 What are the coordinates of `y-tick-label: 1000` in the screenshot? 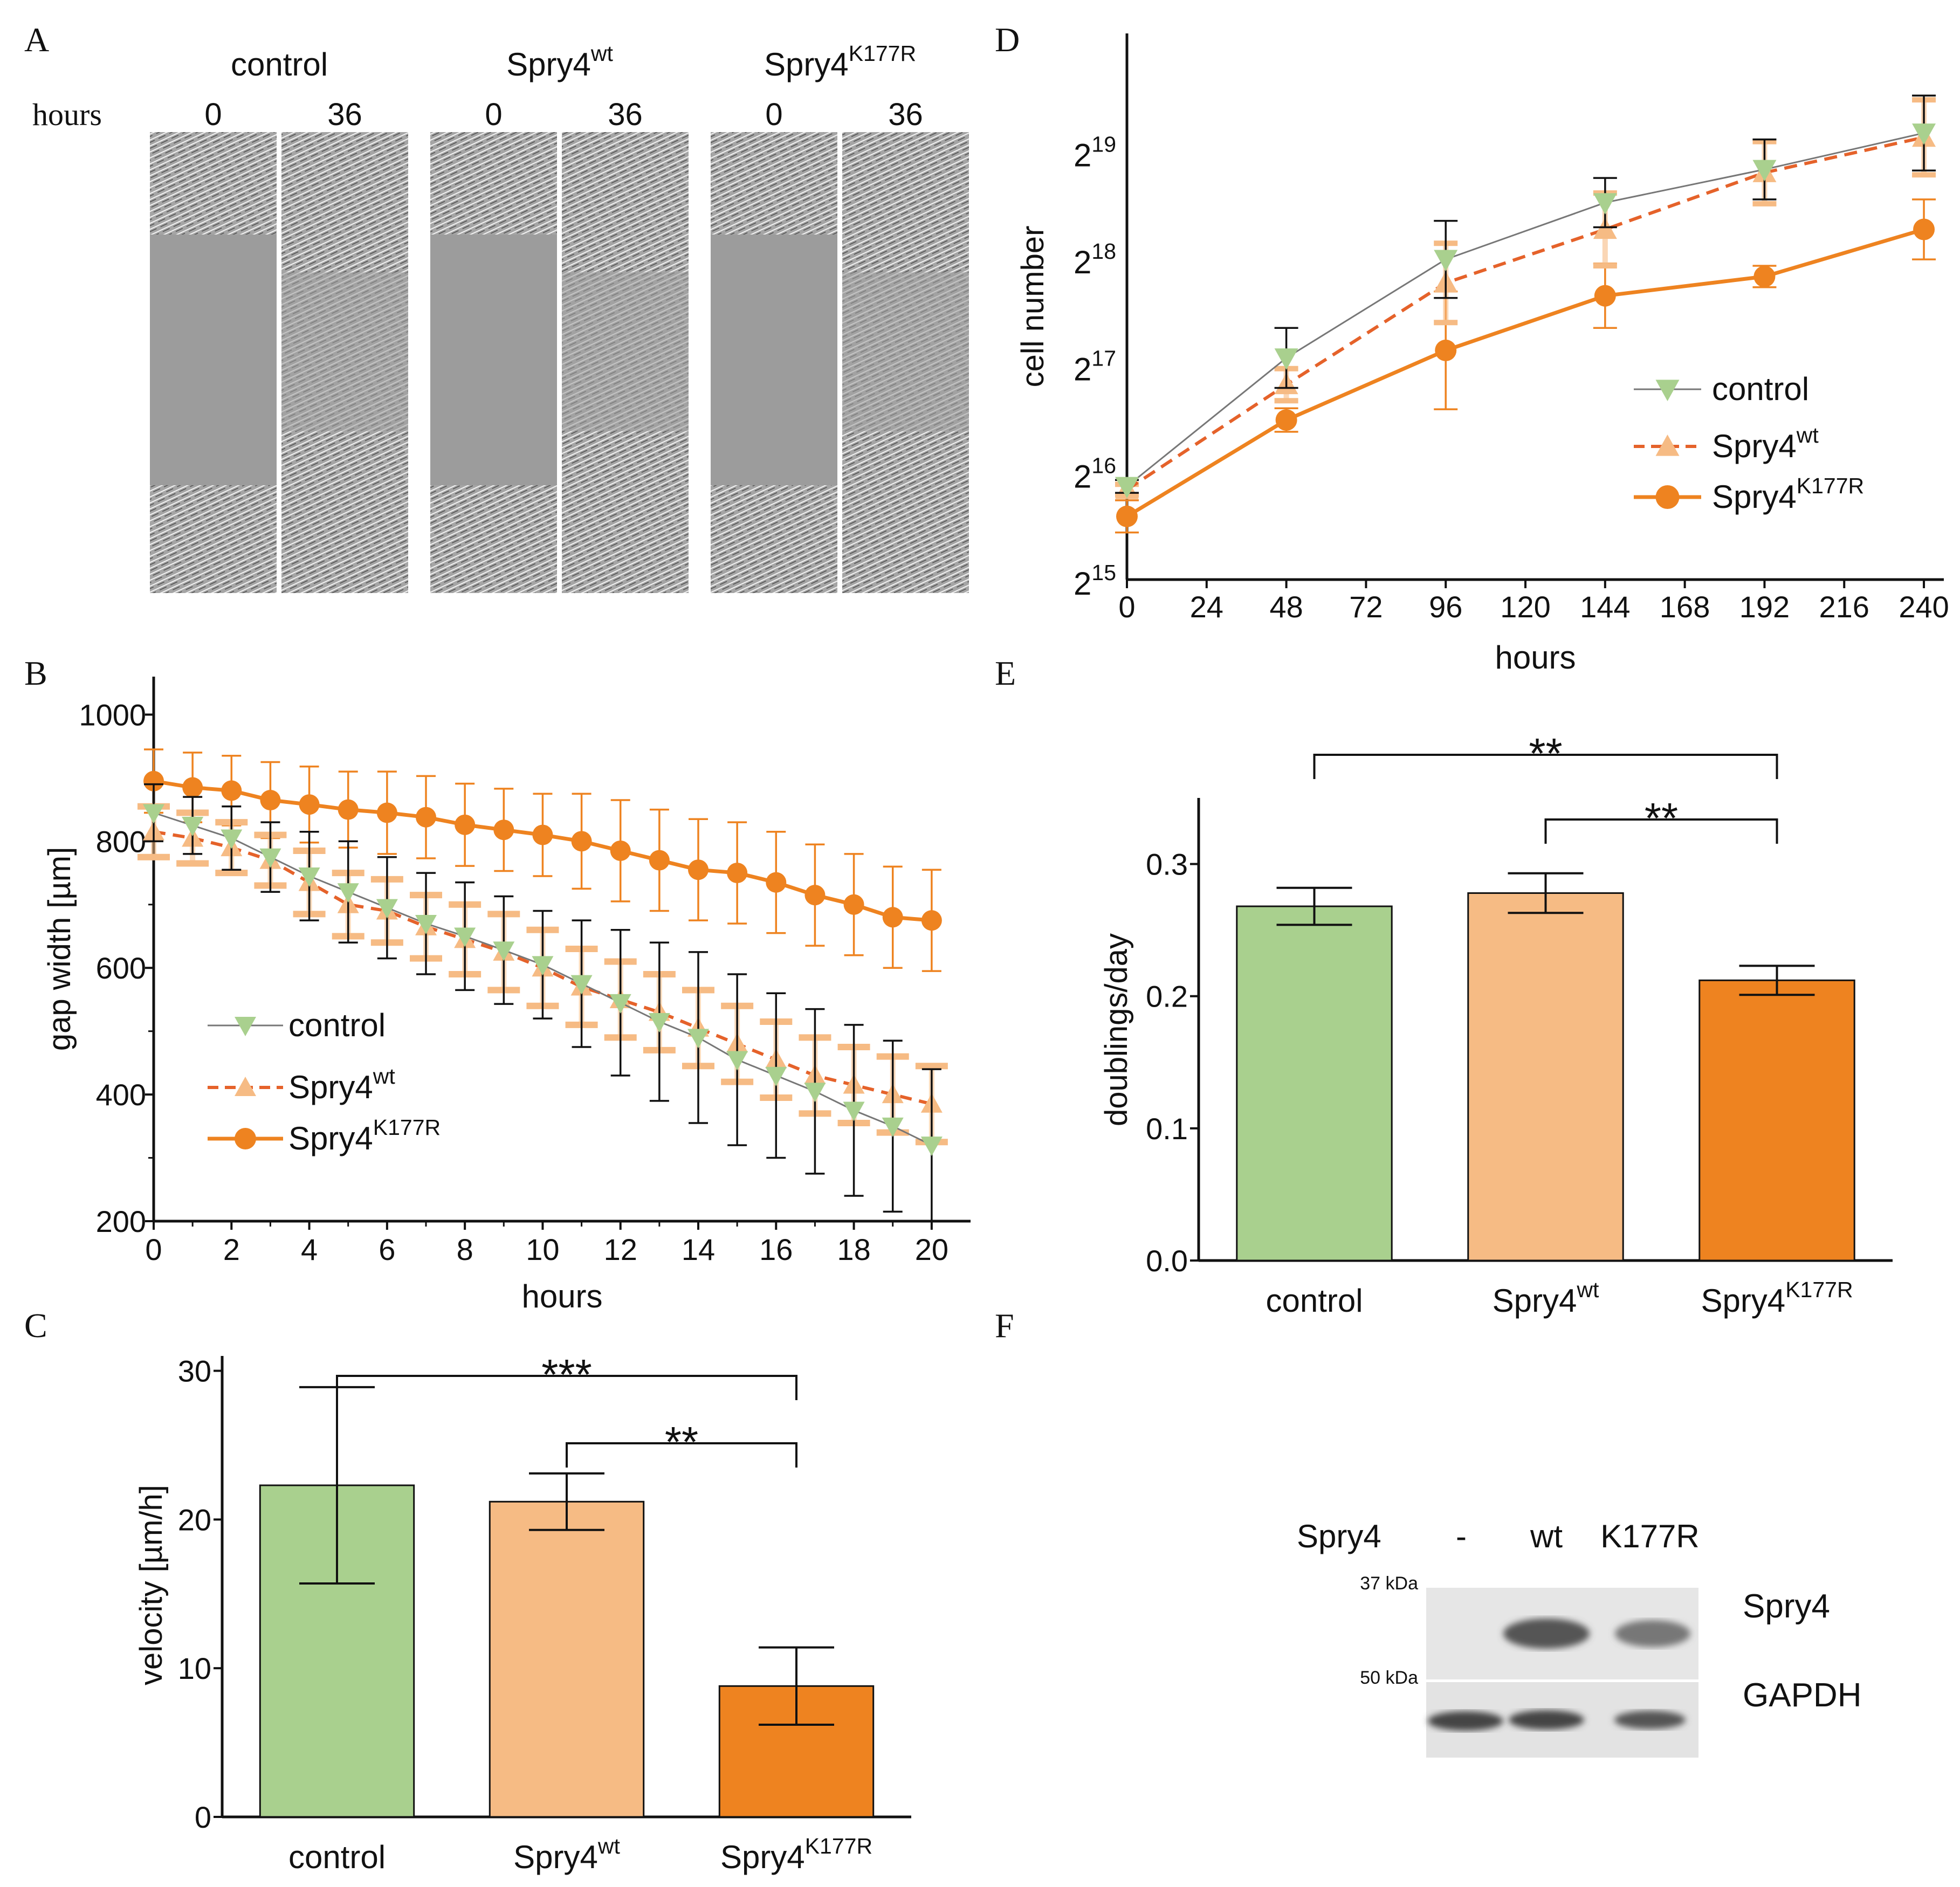 It's located at (112, 715).